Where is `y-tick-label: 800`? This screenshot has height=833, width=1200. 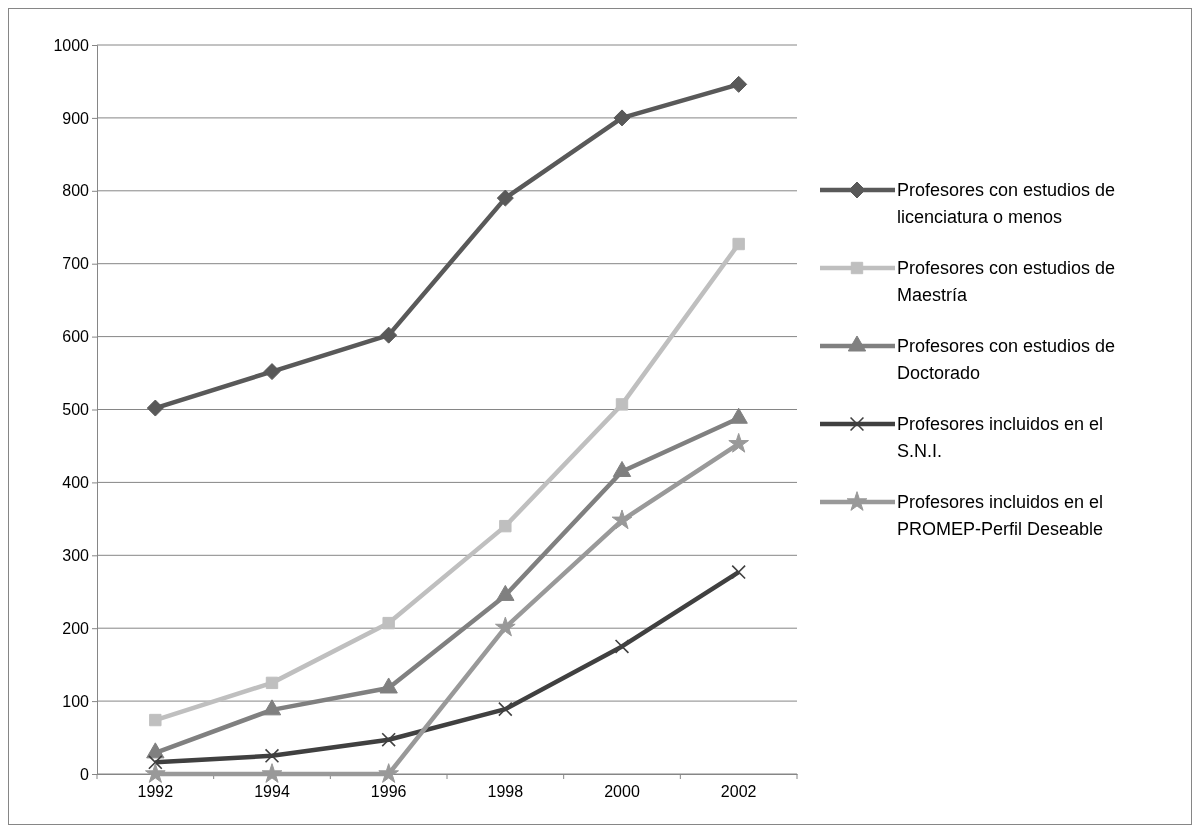
y-tick-label: 800 is located at coordinates (76, 191).